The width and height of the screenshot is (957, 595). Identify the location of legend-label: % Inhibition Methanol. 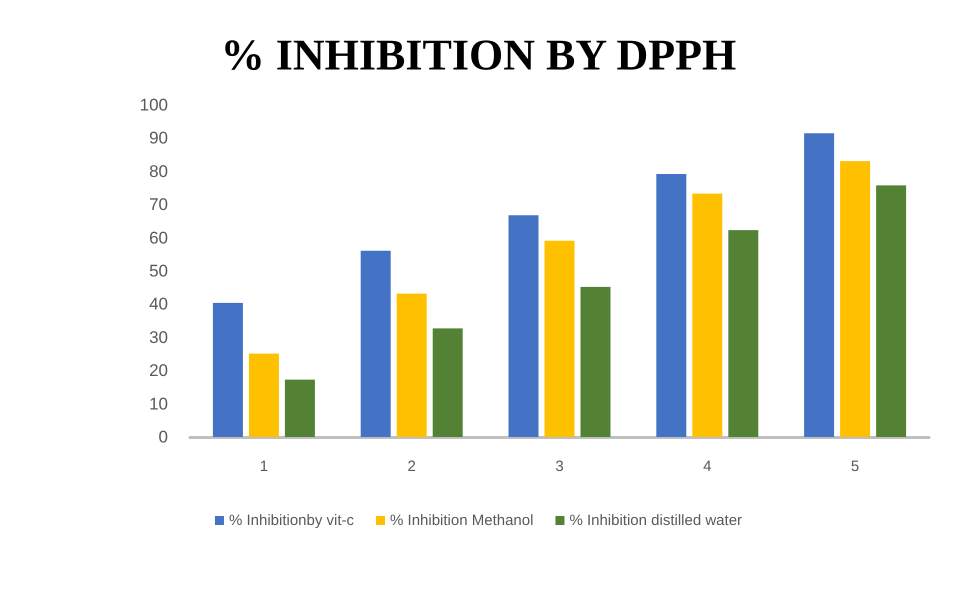
(462, 520).